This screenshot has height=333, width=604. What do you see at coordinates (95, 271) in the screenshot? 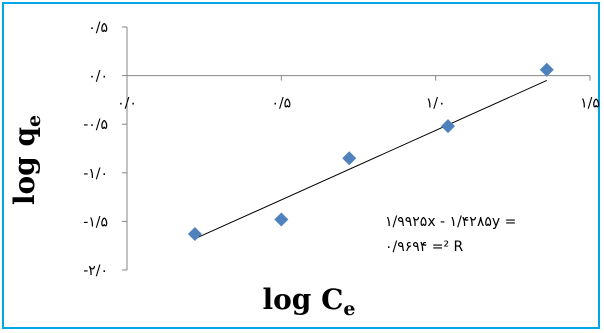
I see `y-tick-label: -۲/۰` at bounding box center [95, 271].